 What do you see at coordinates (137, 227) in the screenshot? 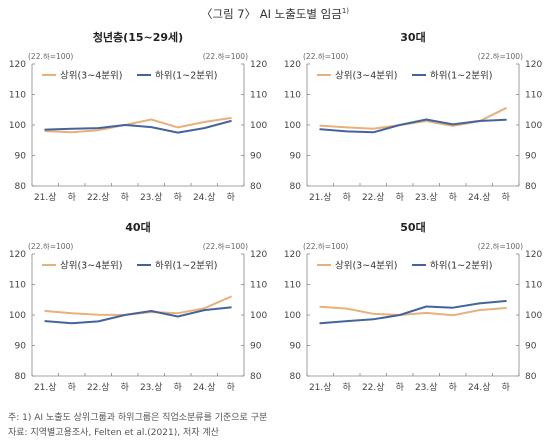
I see `panel-title: 40대` at bounding box center [137, 227].